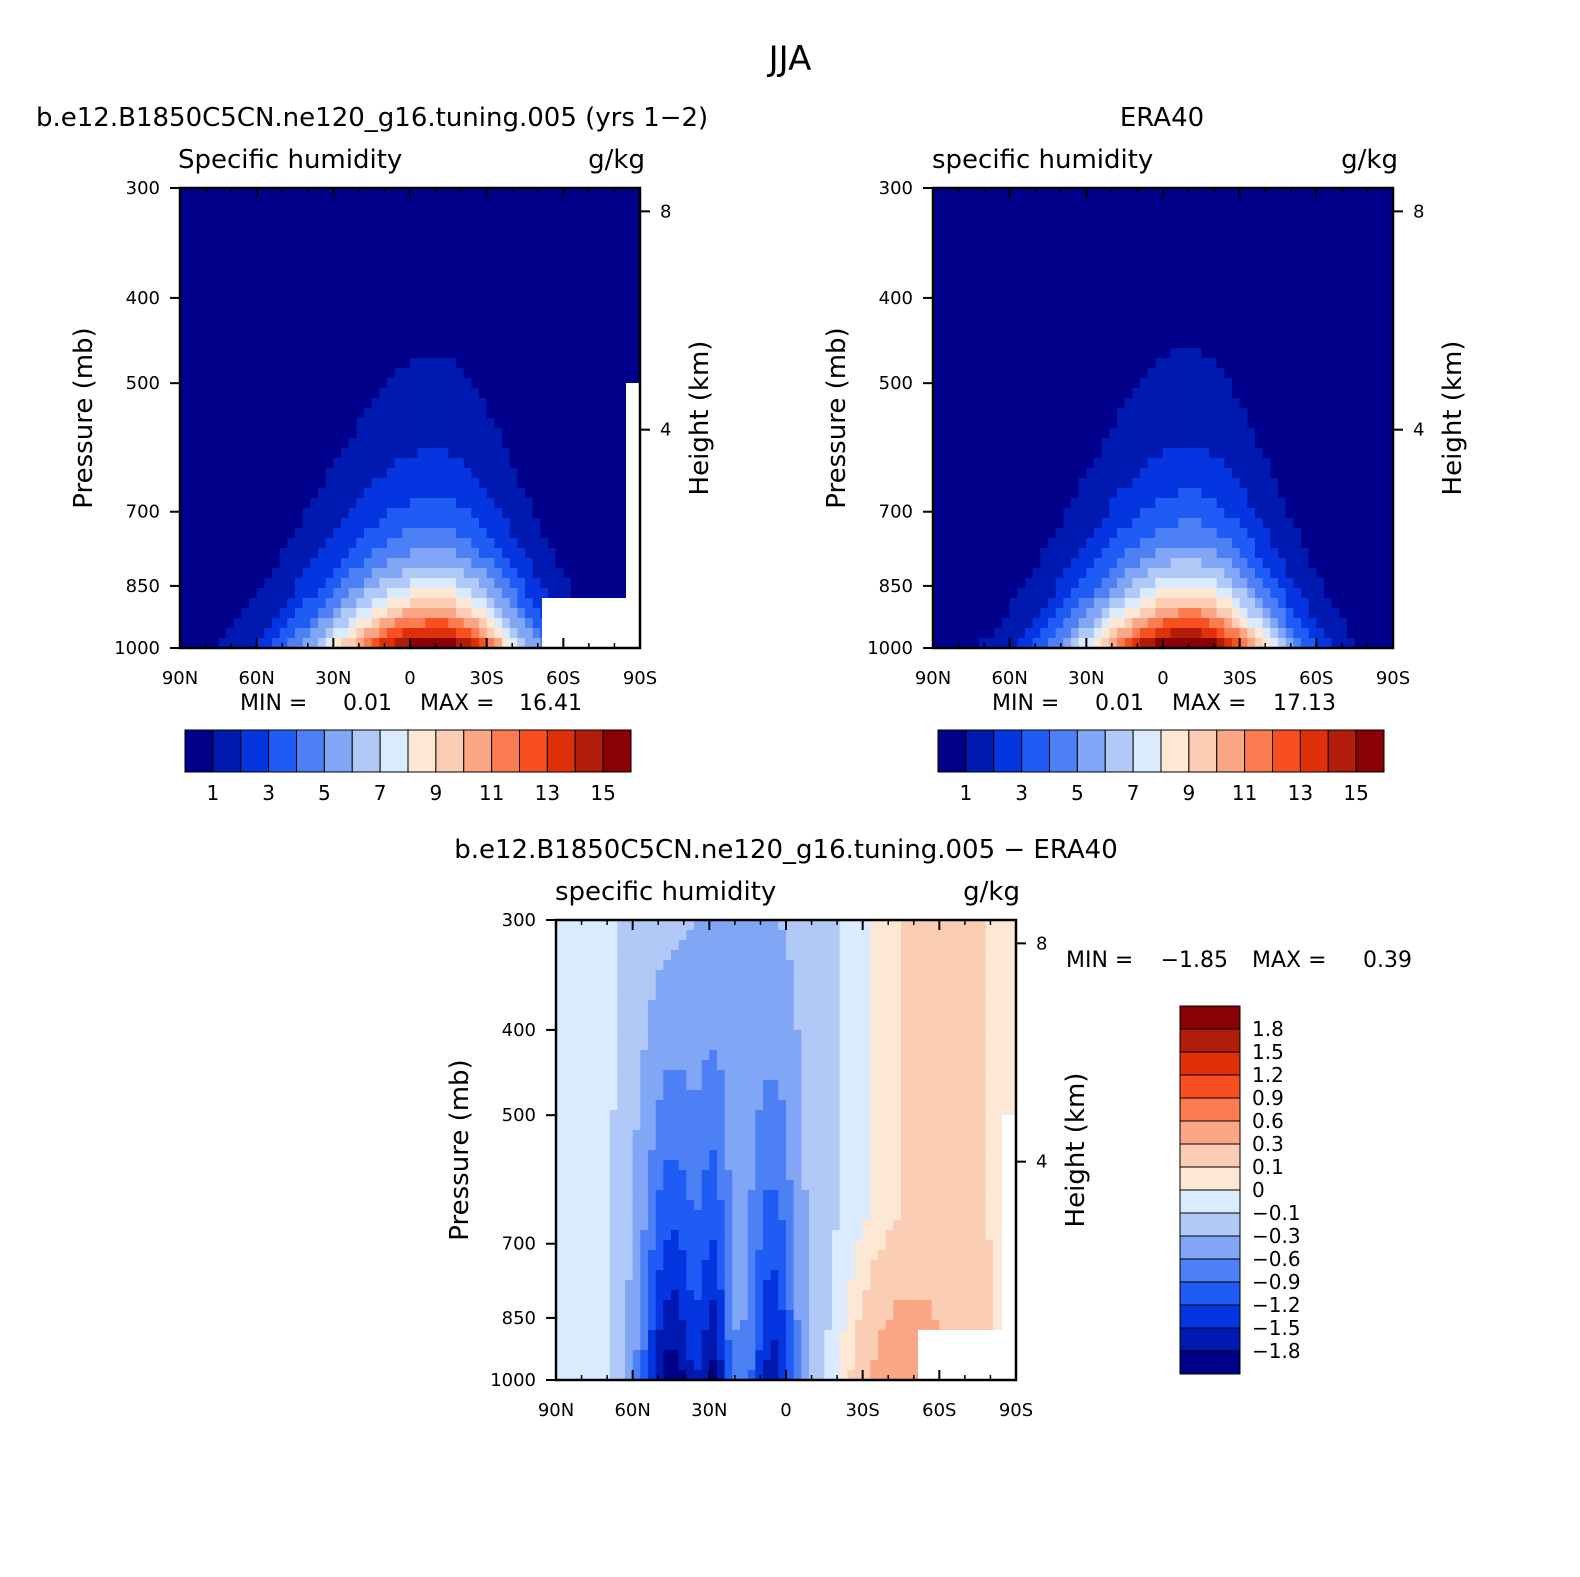 The height and width of the screenshot is (1577, 1580). Describe the element at coordinates (273, 703) in the screenshot. I see `min-label: MIN =` at that location.